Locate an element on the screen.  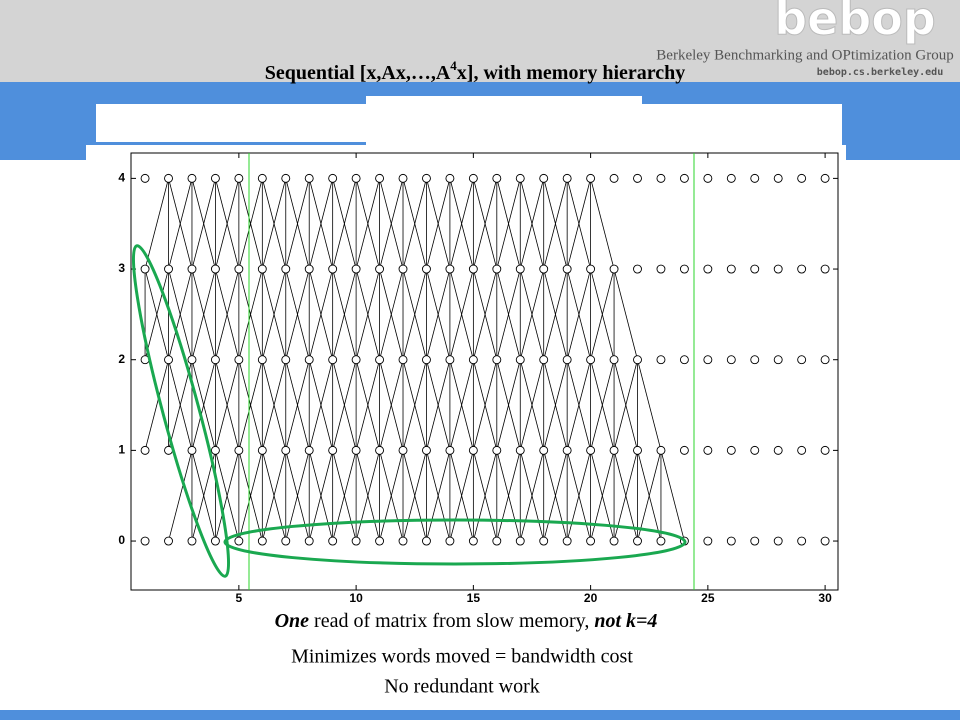
y-tick-label: 0 is located at coordinates (121, 540).